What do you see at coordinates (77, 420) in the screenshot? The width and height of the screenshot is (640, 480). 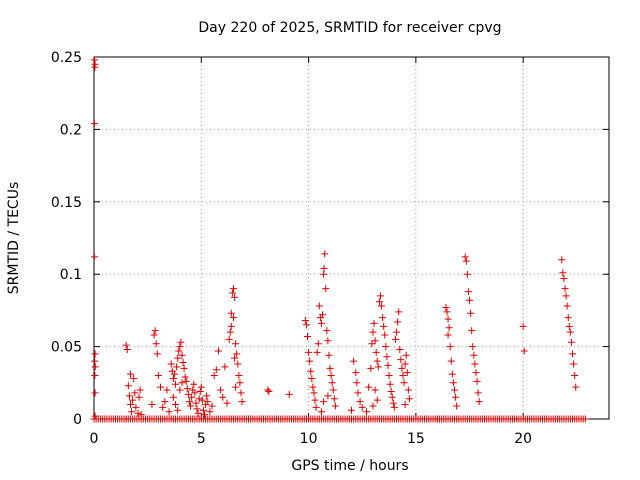 I see `y-tick-label: 0` at bounding box center [77, 420].